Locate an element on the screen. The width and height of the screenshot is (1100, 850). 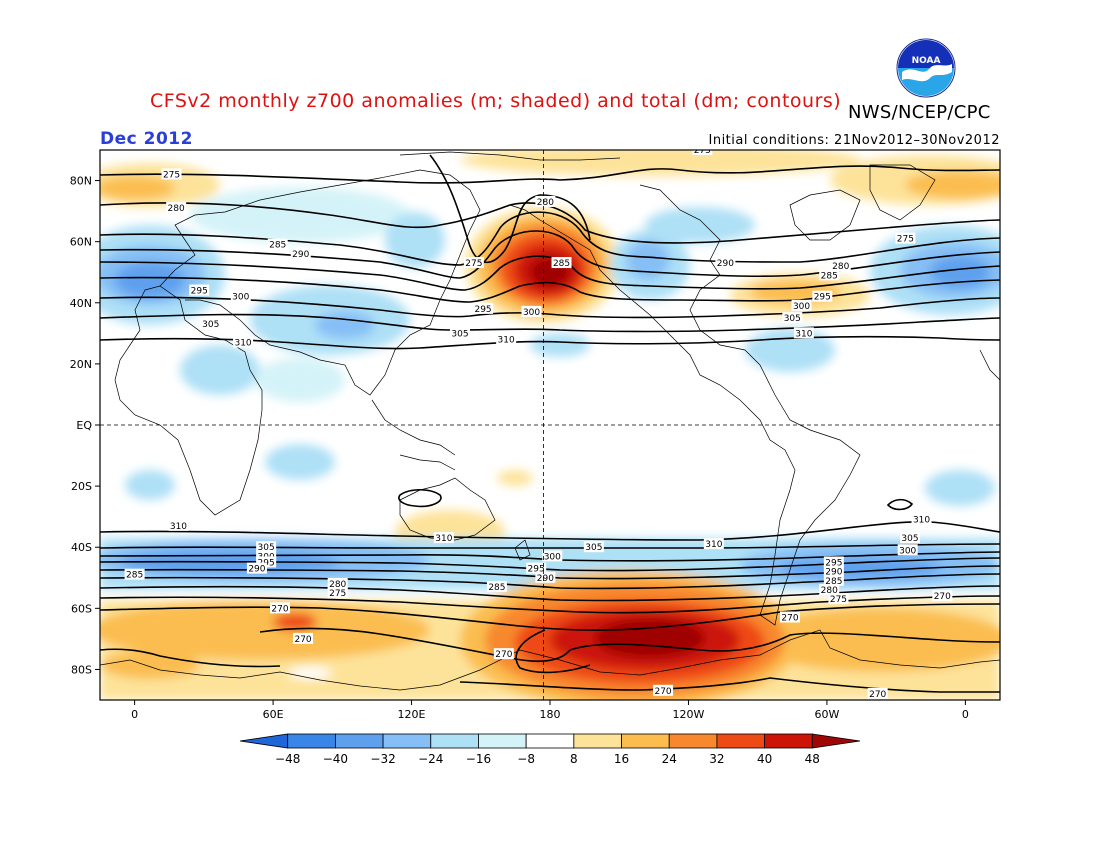
colorbar-tick-label: −48 is located at coordinates (287, 759).